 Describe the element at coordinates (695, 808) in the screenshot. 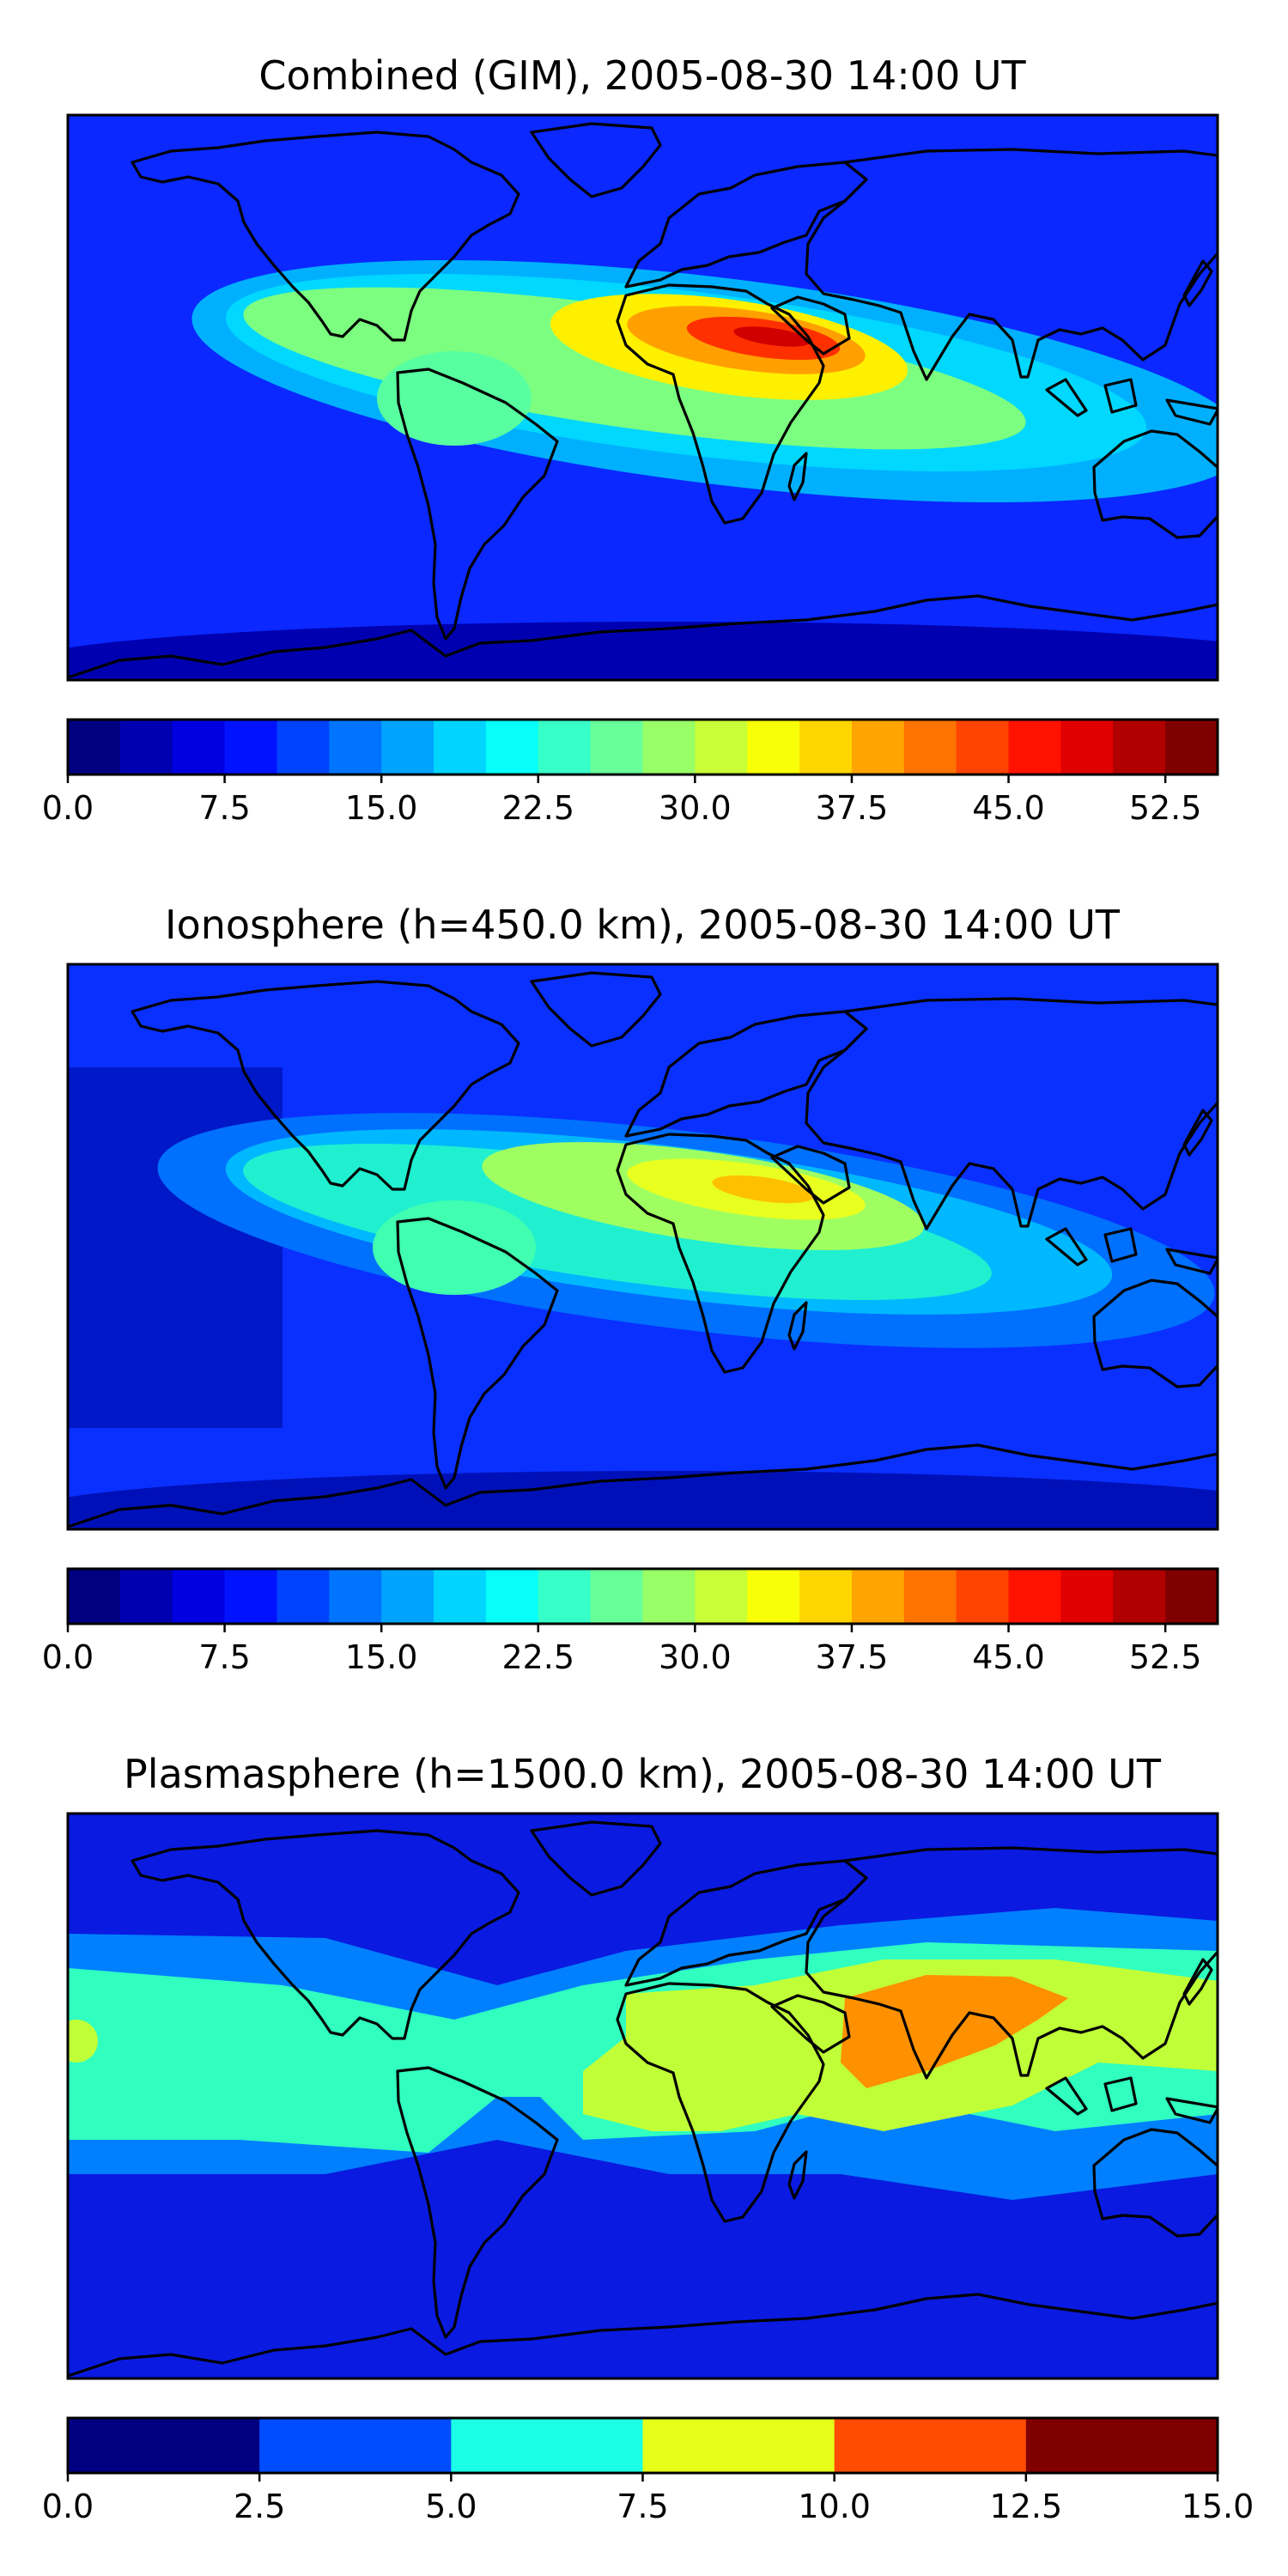

I see `panel-1-colorbar-tick-label-4: 30.0` at that location.